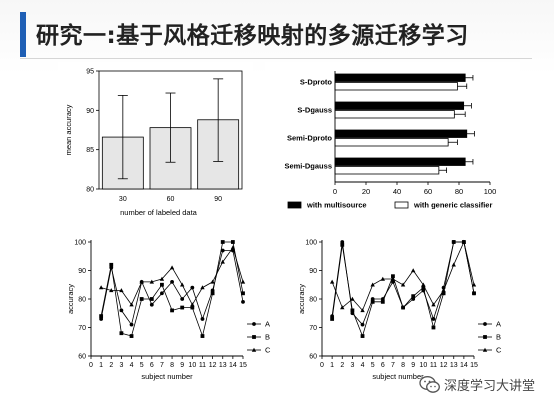 The width and height of the screenshot is (554, 412). Describe the element at coordinates (218, 199) in the screenshot. I see `x-tick-label: 90` at that location.